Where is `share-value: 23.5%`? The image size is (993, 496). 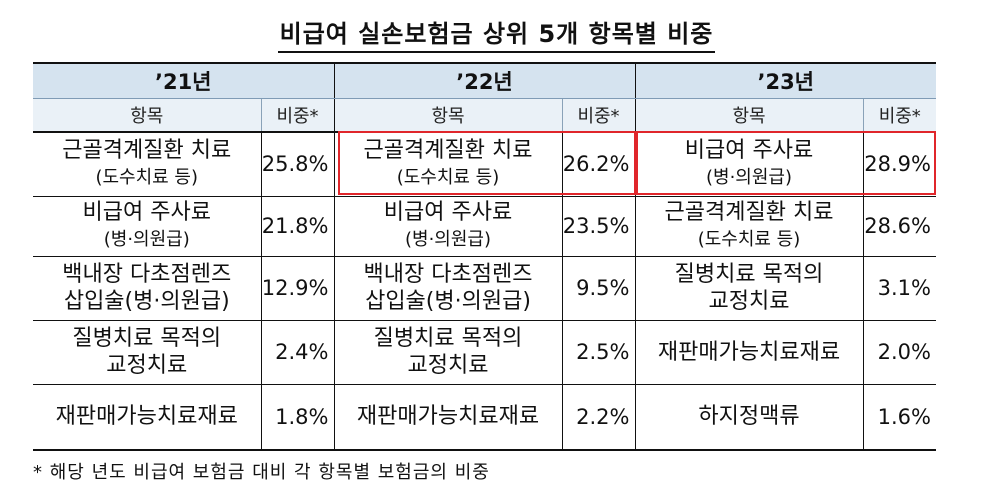
share-value: 23.5% is located at coordinates (598, 226).